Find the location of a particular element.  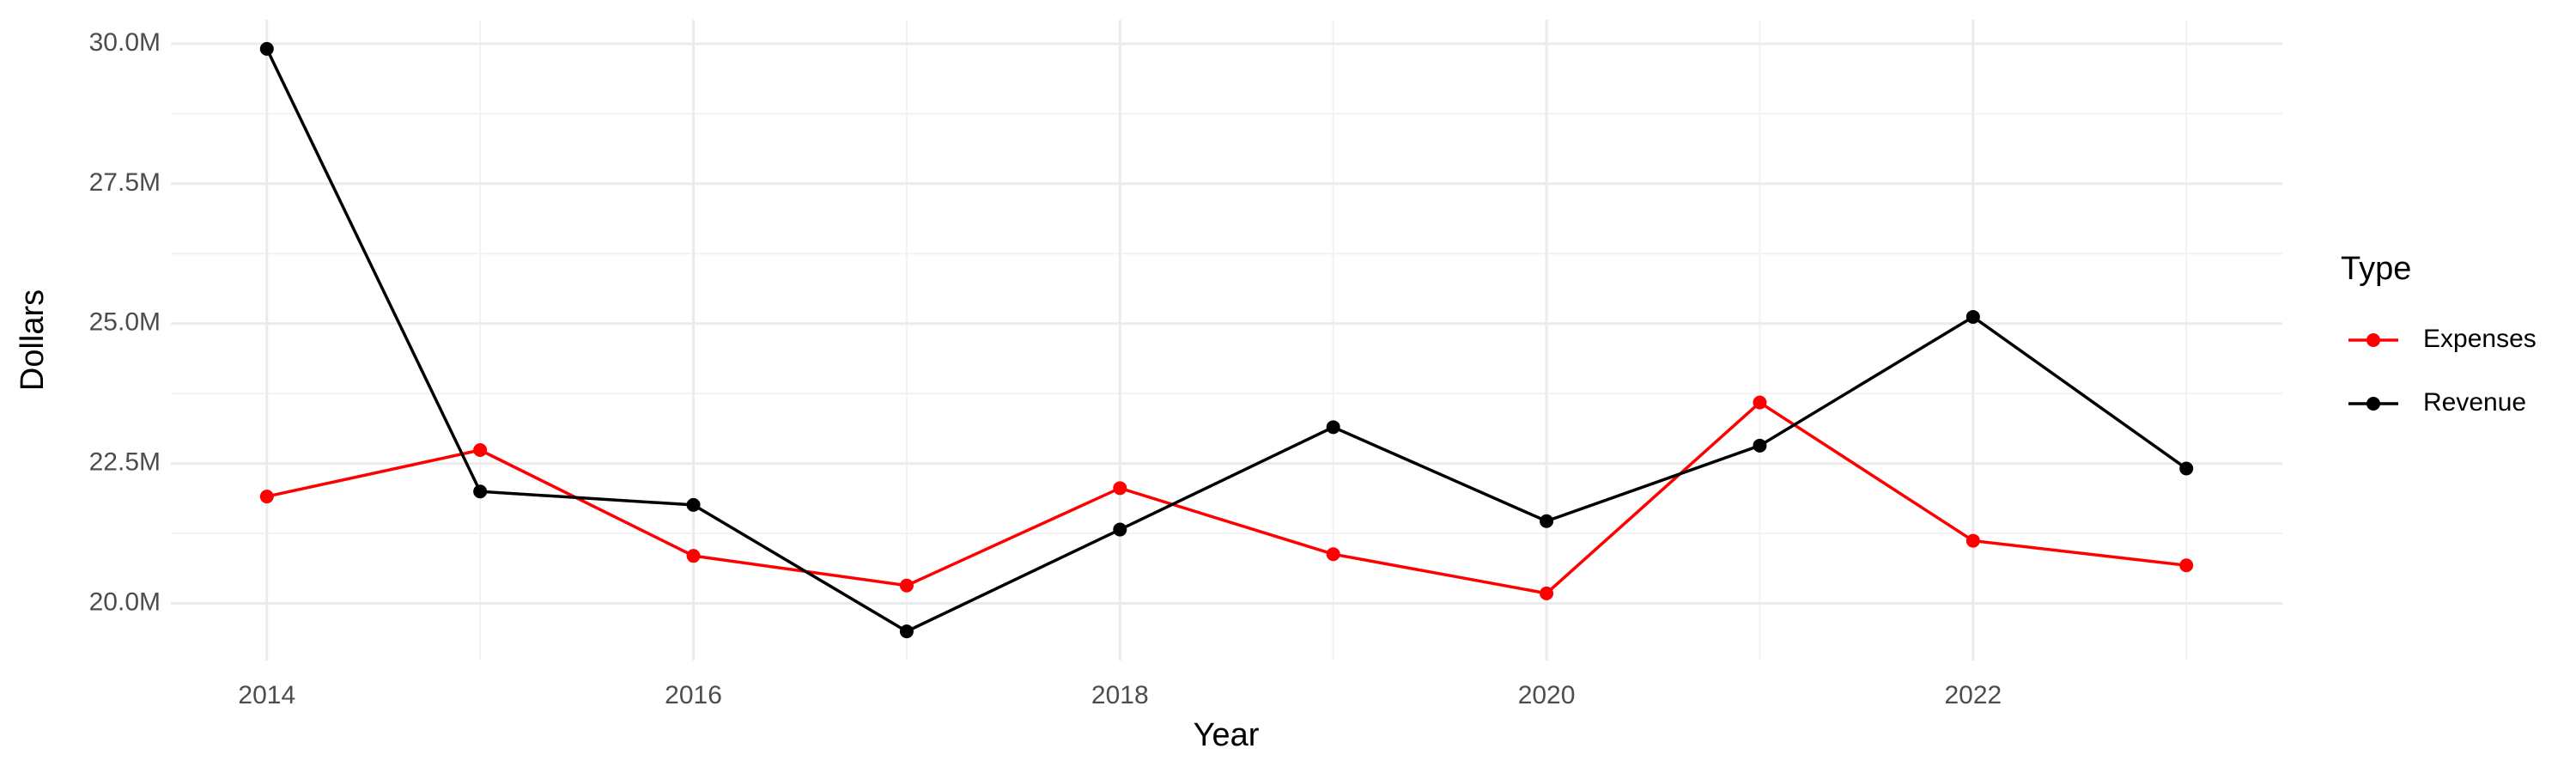

x-tick-label: 2016 is located at coordinates (693, 695).